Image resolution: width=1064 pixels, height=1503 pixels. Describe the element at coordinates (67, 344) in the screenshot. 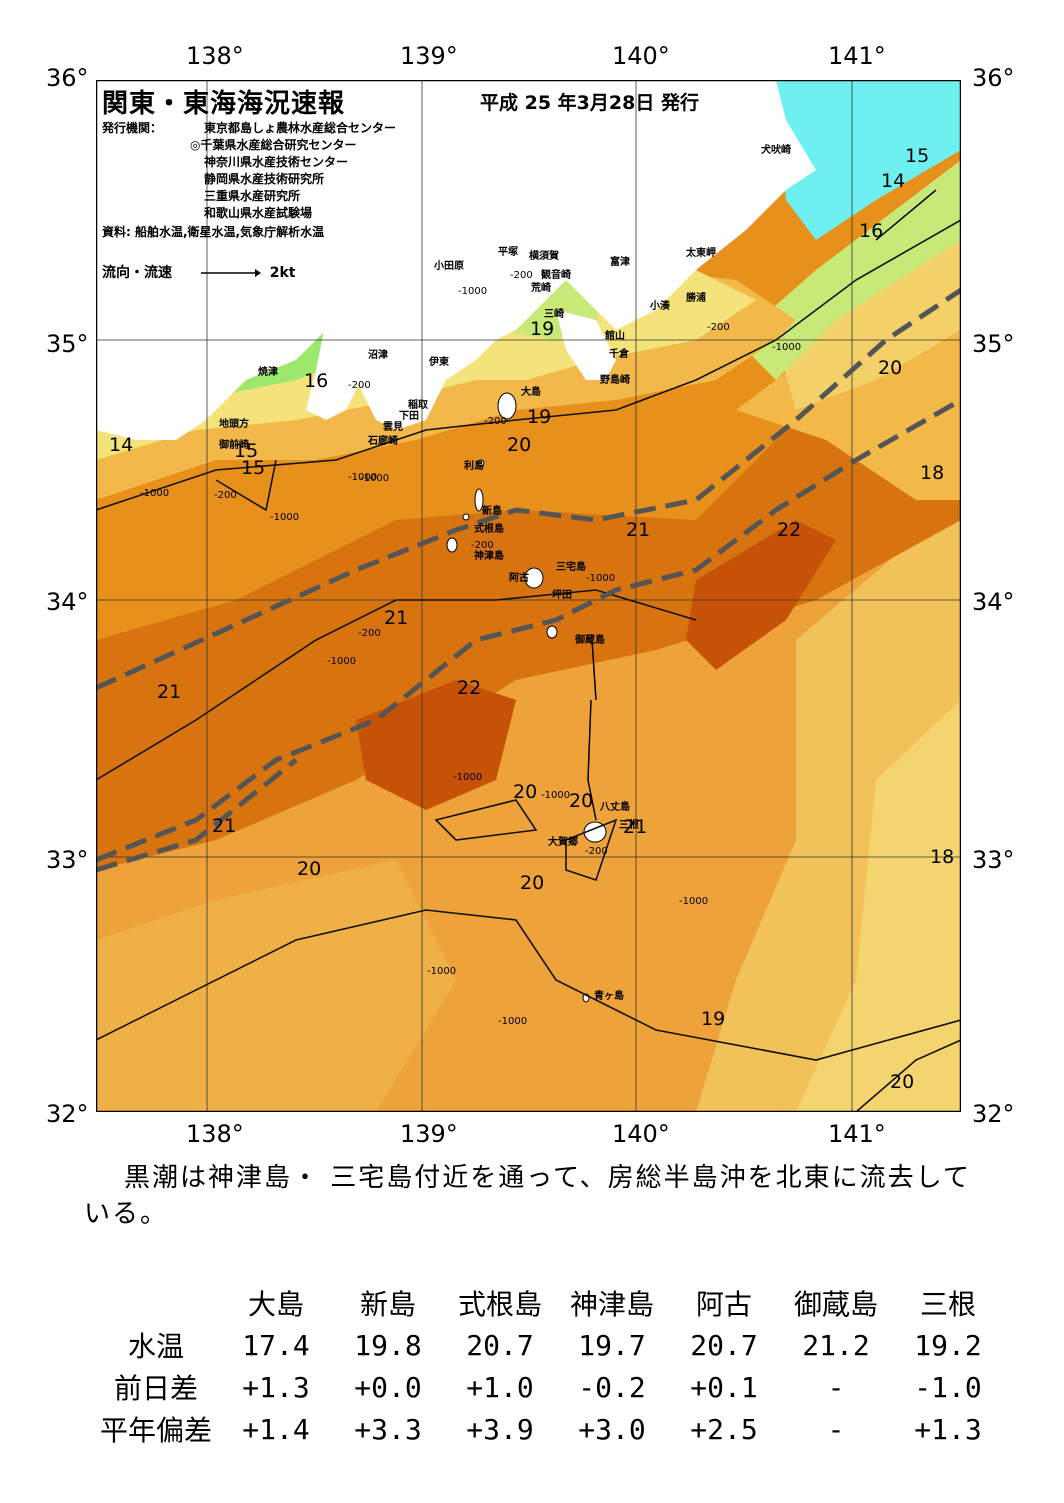

I see `lat-label-35-left: 35°` at that location.